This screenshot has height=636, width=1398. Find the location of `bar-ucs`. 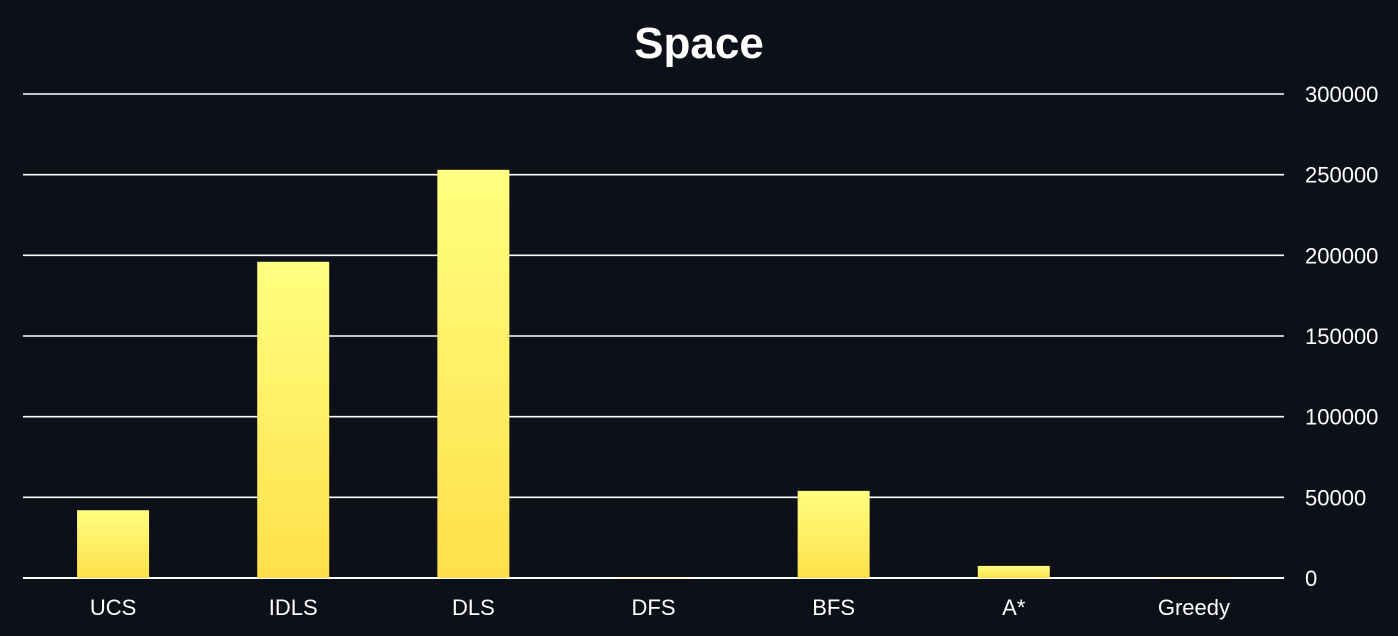

bar-ucs is located at coordinates (113, 544).